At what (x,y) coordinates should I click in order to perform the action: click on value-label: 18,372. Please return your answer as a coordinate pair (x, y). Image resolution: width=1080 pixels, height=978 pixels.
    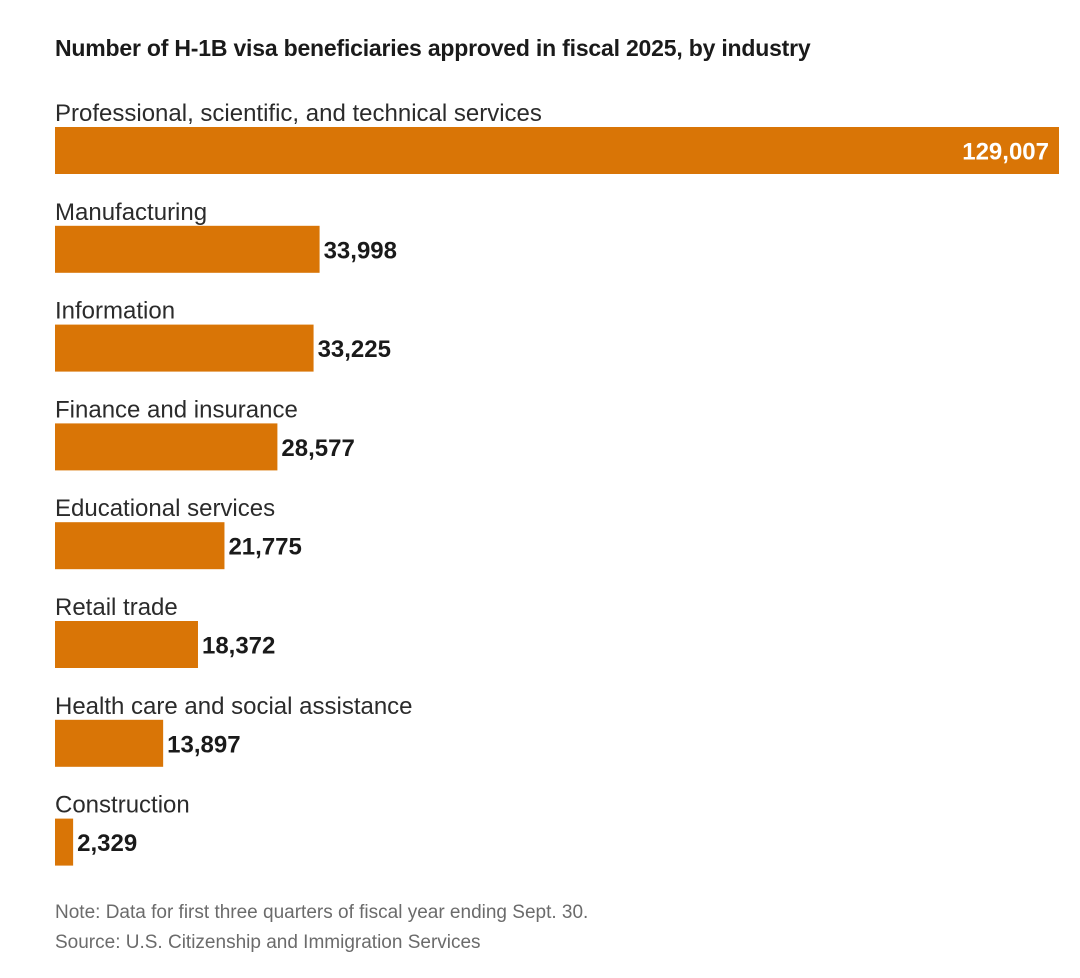
    Looking at the image, I should click on (238, 646).